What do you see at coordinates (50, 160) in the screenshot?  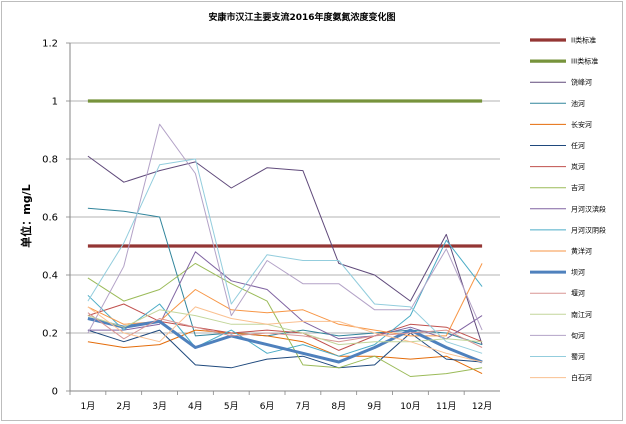 I see `y-tick-label: 0.8` at bounding box center [50, 160].